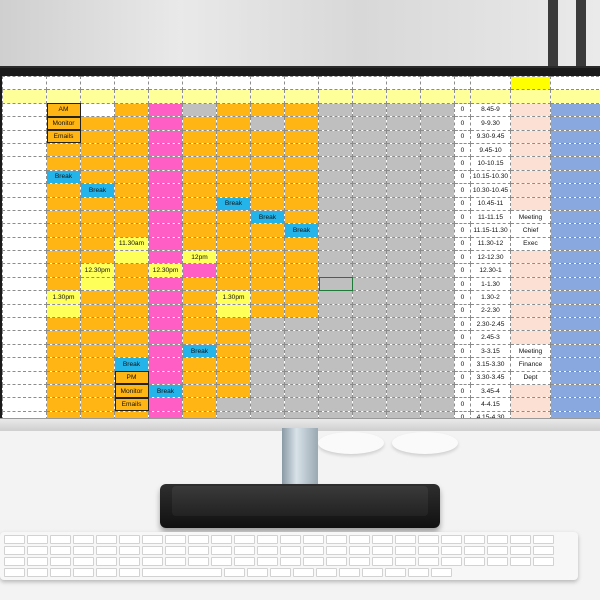 The width and height of the screenshot is (600, 600). What do you see at coordinates (490, 377) in the screenshot?
I see `right-time-cell: 3.30-3.45` at bounding box center [490, 377].